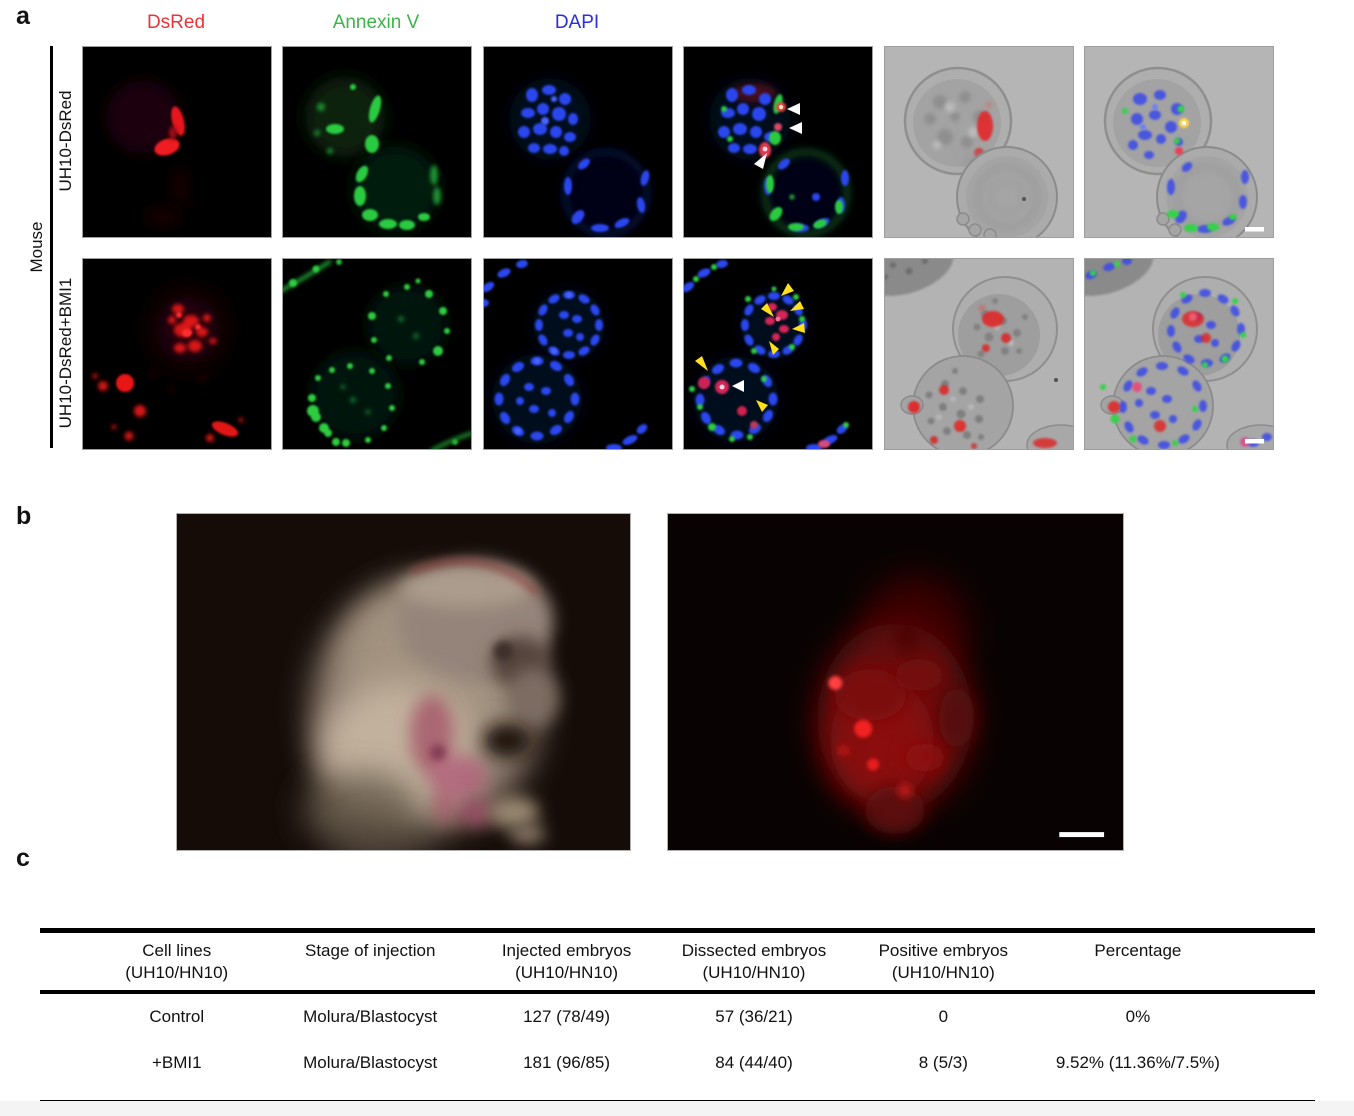 The width and height of the screenshot is (1354, 1116). Describe the element at coordinates (578, 354) in the screenshot. I see `micrograph-r2-dapi` at that location.